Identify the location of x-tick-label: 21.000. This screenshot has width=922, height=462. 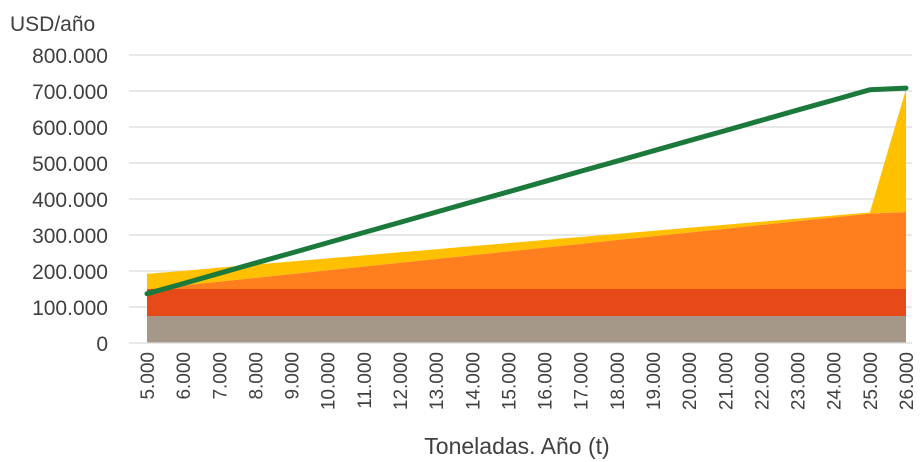
(726, 381).